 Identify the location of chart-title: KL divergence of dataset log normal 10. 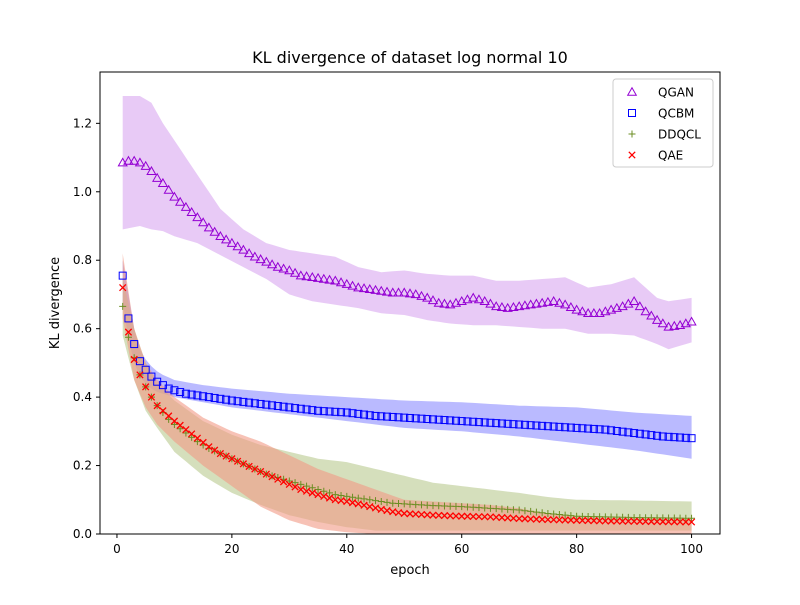
(410, 57).